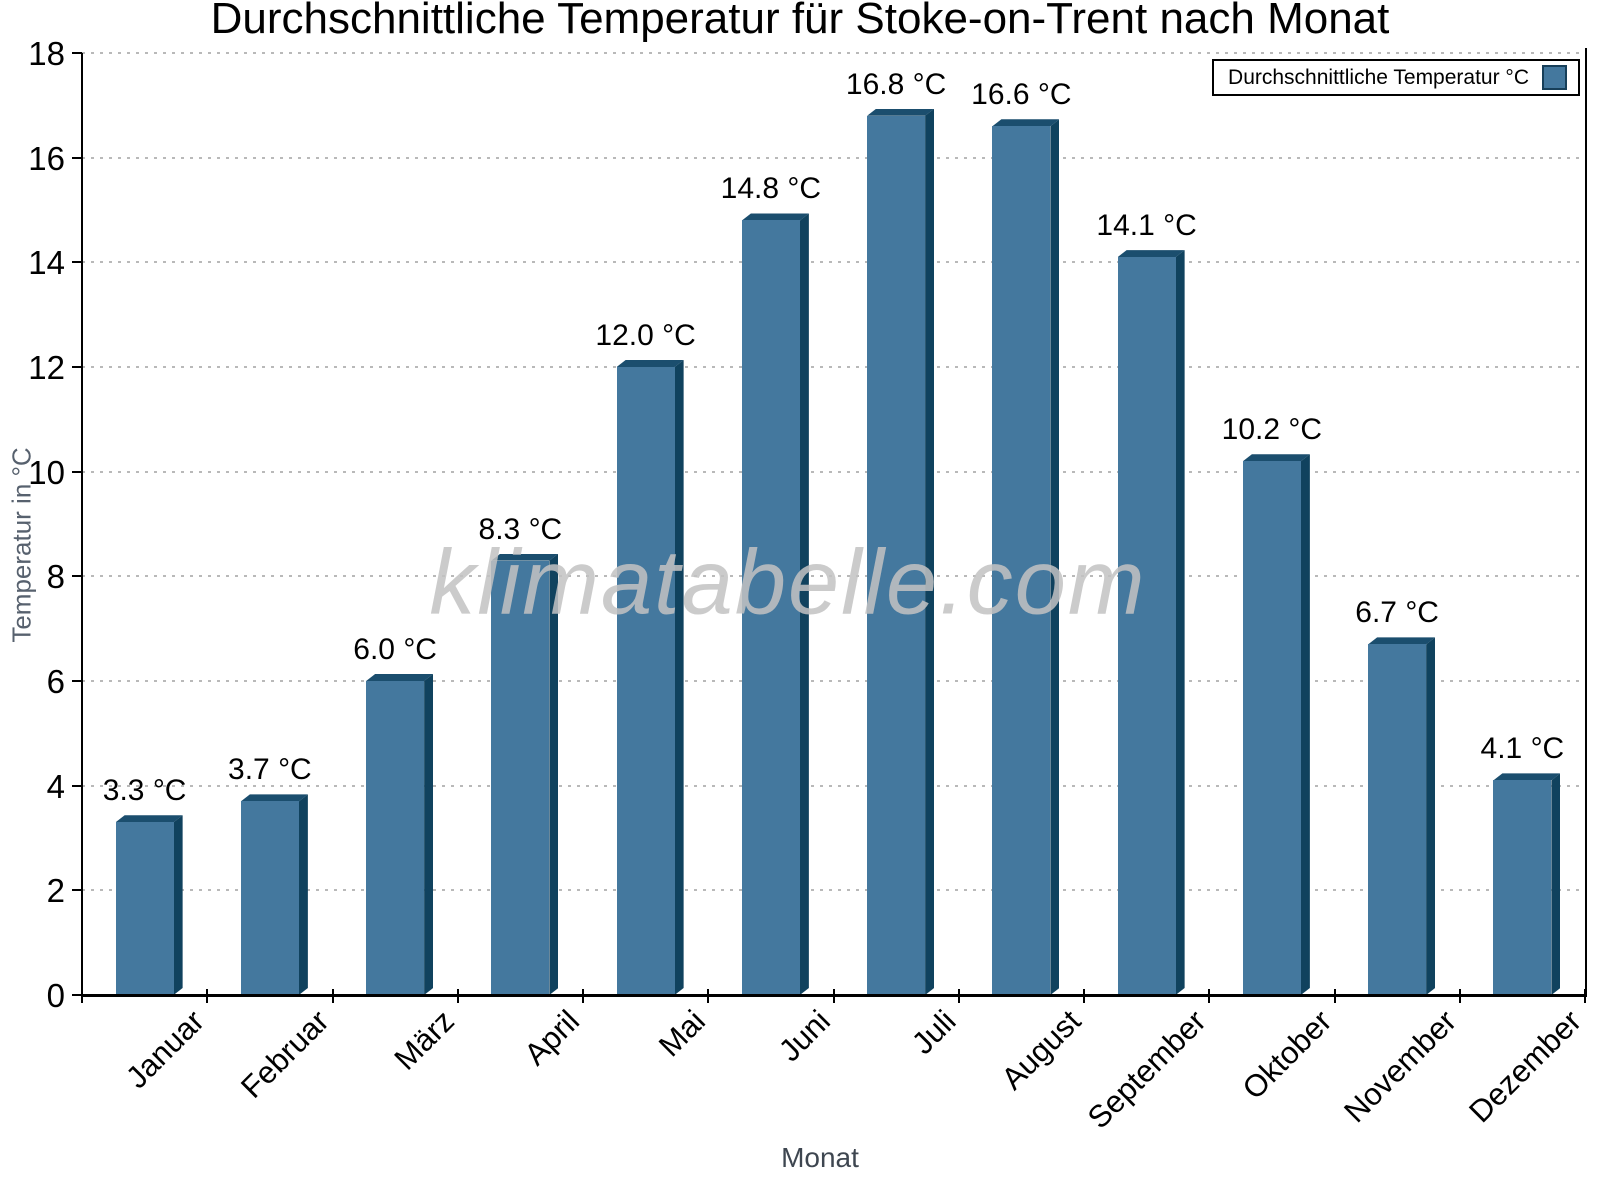 The width and height of the screenshot is (1600, 1200). I want to click on x-tick-label: November, so click(1400, 1066).